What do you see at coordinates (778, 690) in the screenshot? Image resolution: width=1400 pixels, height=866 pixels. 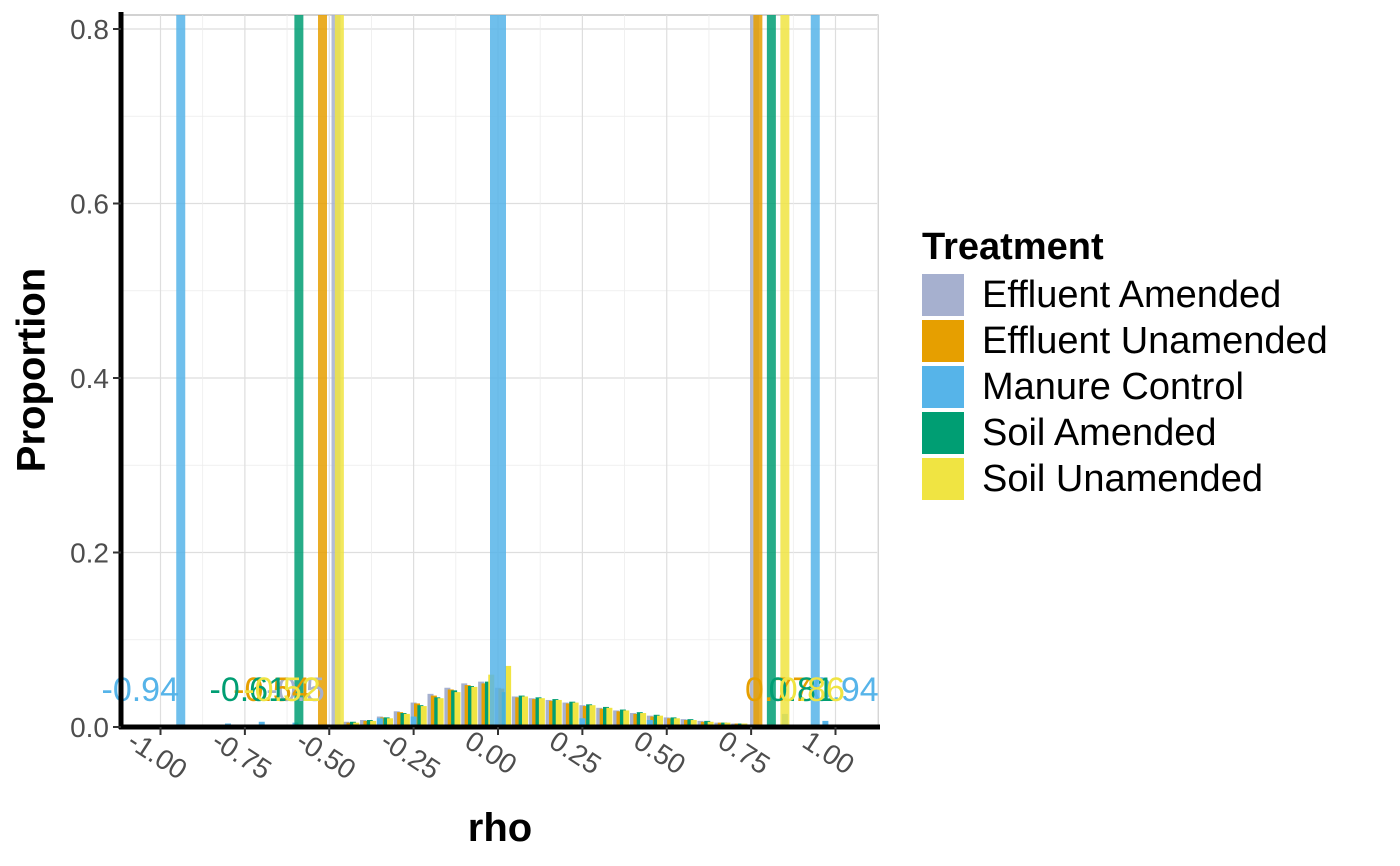 I see `threshold-label: 0.77` at bounding box center [778, 690].